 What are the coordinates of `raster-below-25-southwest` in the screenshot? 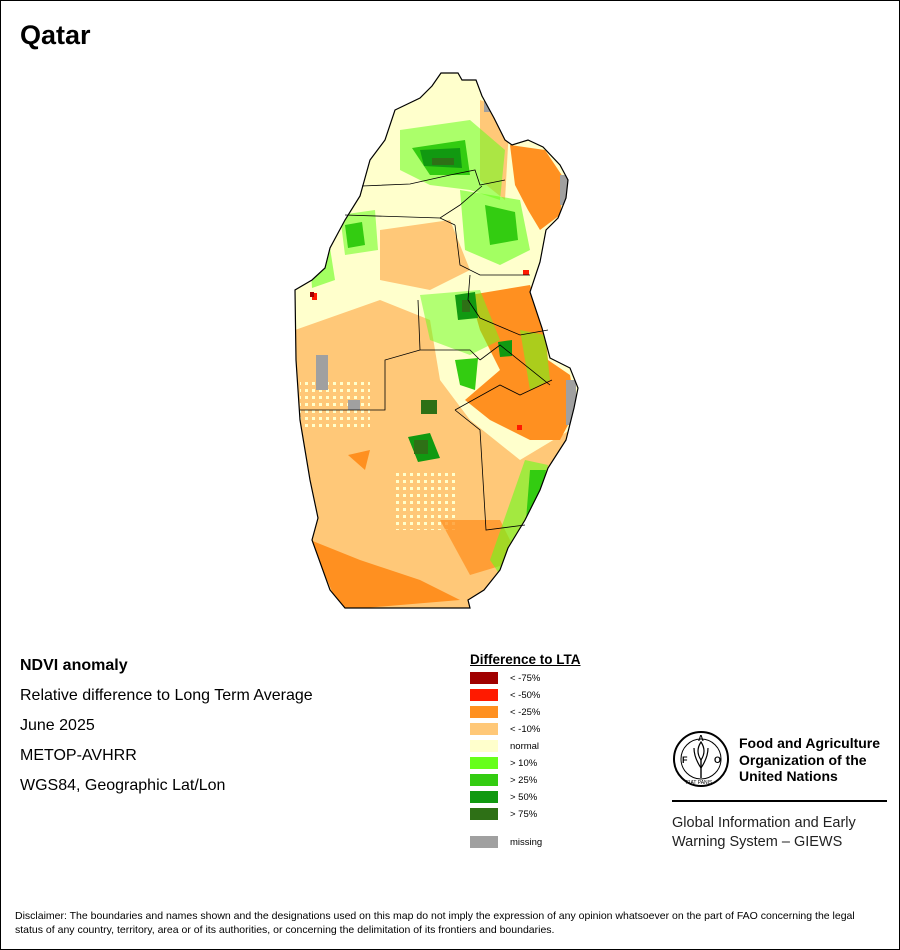 It's located at (385, 574).